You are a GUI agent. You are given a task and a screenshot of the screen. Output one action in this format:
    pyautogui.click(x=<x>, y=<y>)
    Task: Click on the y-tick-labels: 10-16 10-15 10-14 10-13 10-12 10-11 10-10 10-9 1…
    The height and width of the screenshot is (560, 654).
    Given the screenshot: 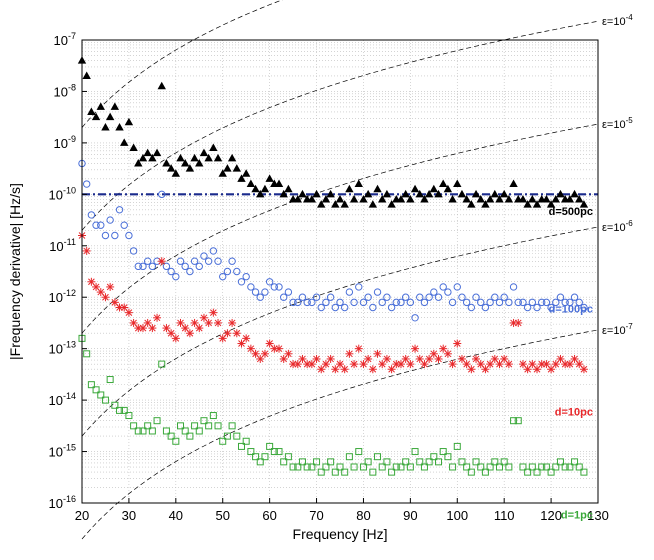 What is the action you would take?
    pyautogui.click(x=68, y=271)
    